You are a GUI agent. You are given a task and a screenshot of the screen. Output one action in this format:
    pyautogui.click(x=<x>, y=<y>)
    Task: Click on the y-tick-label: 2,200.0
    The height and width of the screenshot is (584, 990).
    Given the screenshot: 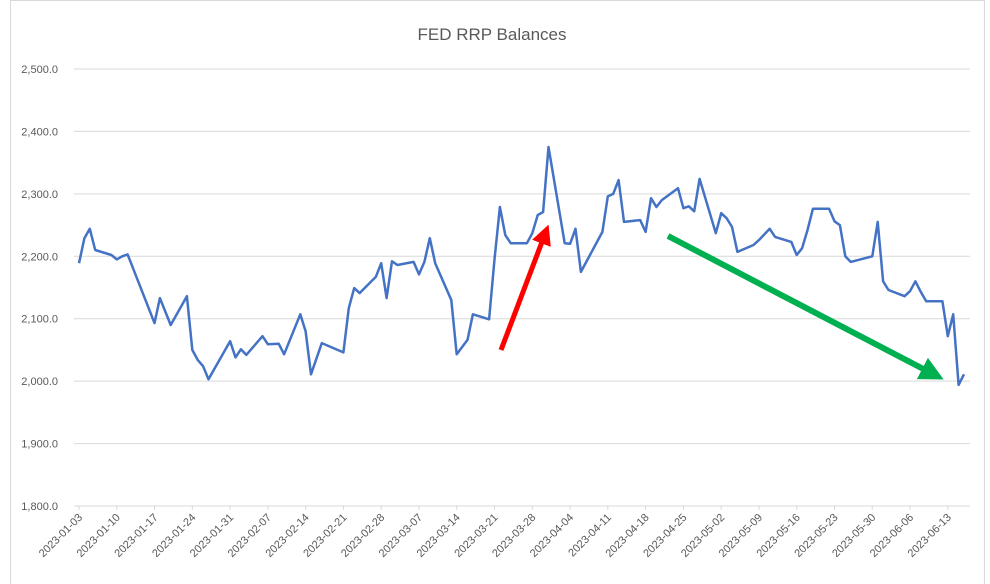 What is the action you would take?
    pyautogui.click(x=39, y=257)
    